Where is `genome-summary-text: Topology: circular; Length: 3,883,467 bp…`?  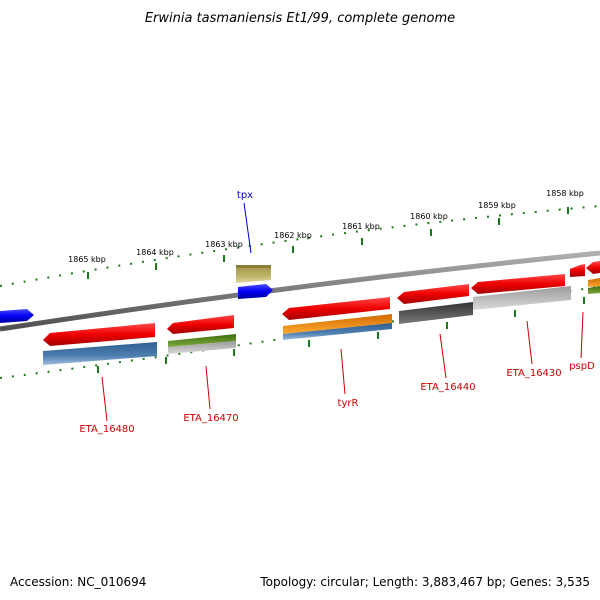 genome-summary-text: Topology: circular; Length: 3,883,467 bp… is located at coordinates (424, 582).